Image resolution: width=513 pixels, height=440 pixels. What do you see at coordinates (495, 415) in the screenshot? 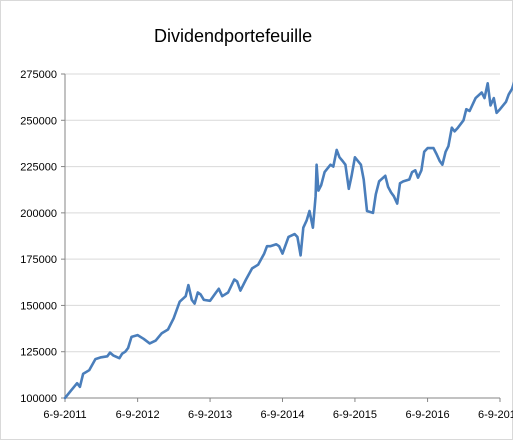
I see `x-tick-label: 6-9-2017` at bounding box center [495, 415].